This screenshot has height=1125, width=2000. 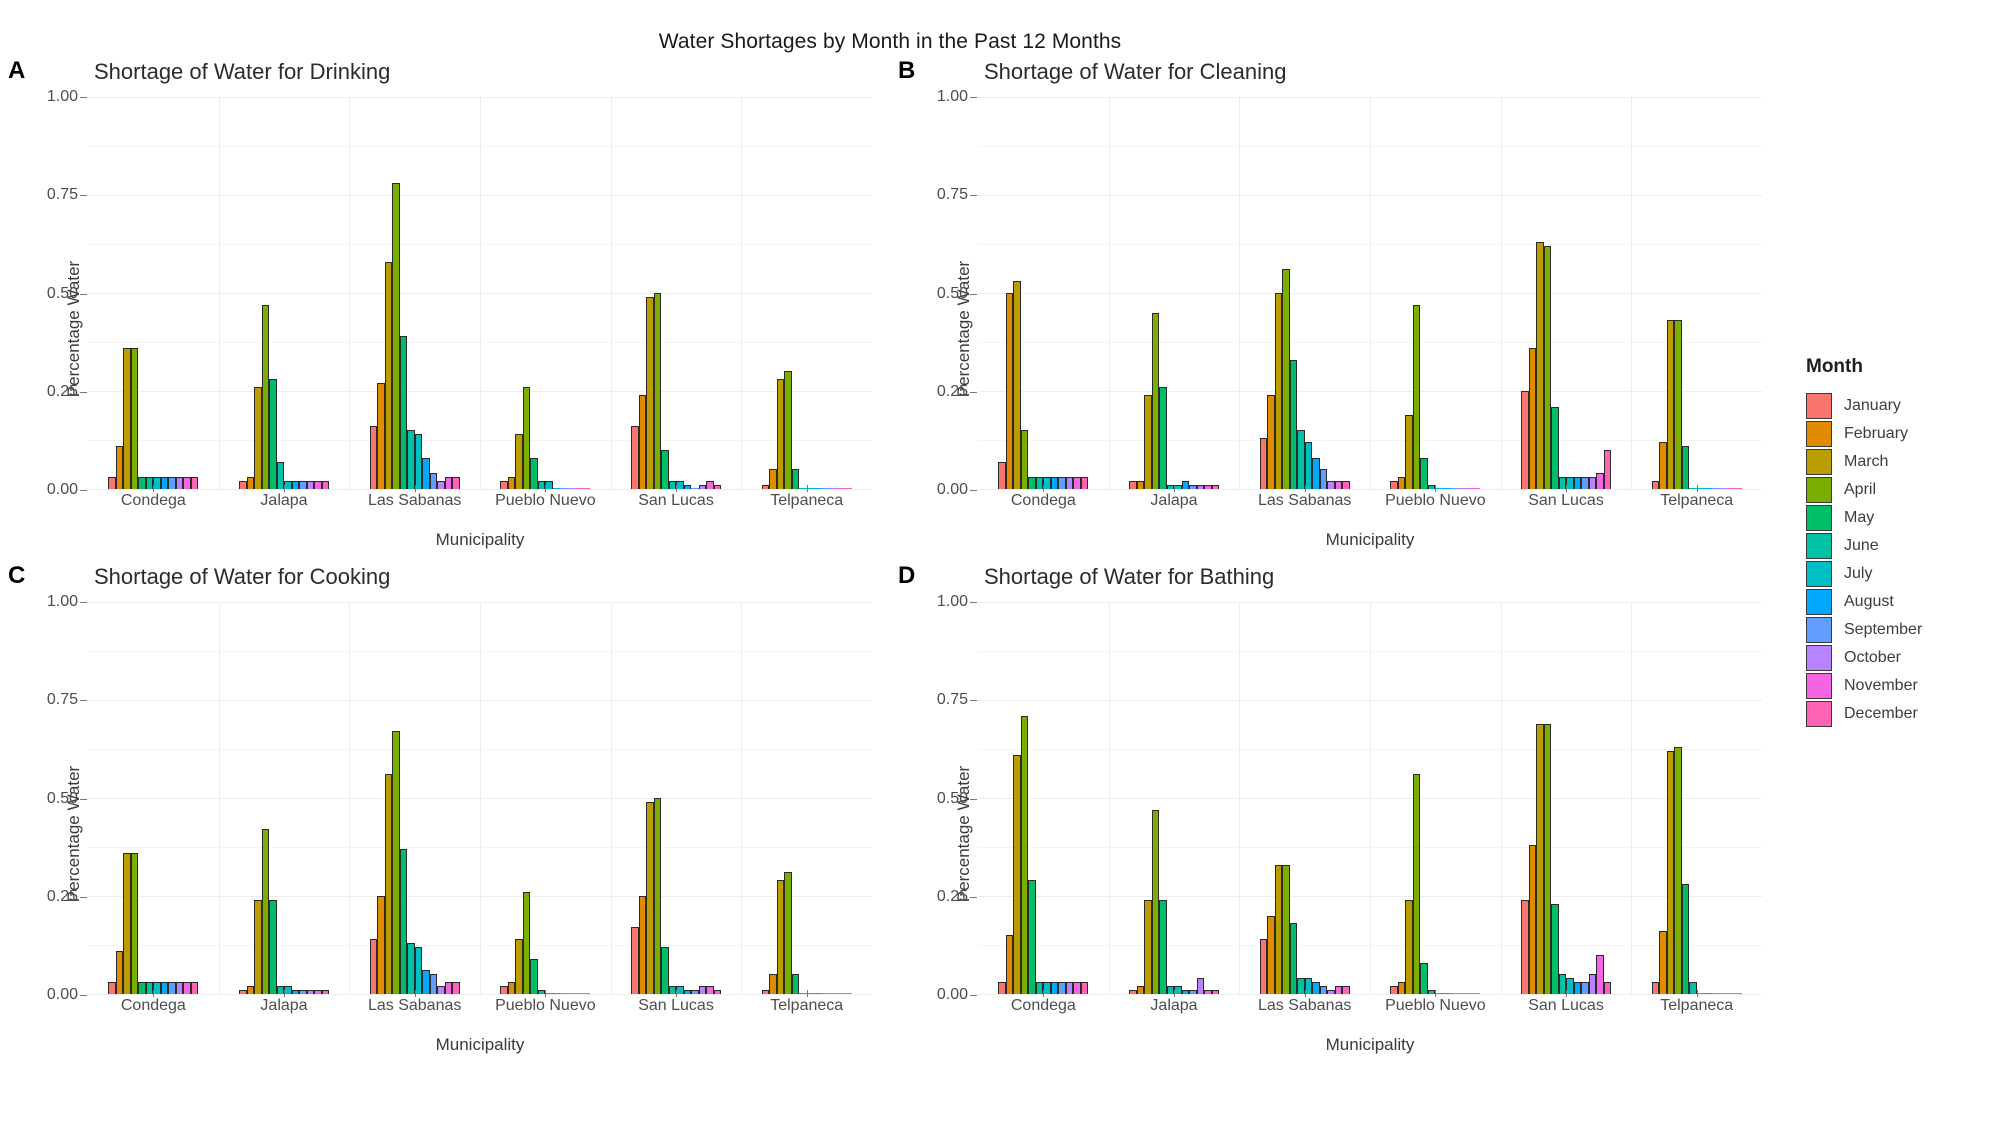 I want to click on legend-item-november: November, so click(x=1901, y=686).